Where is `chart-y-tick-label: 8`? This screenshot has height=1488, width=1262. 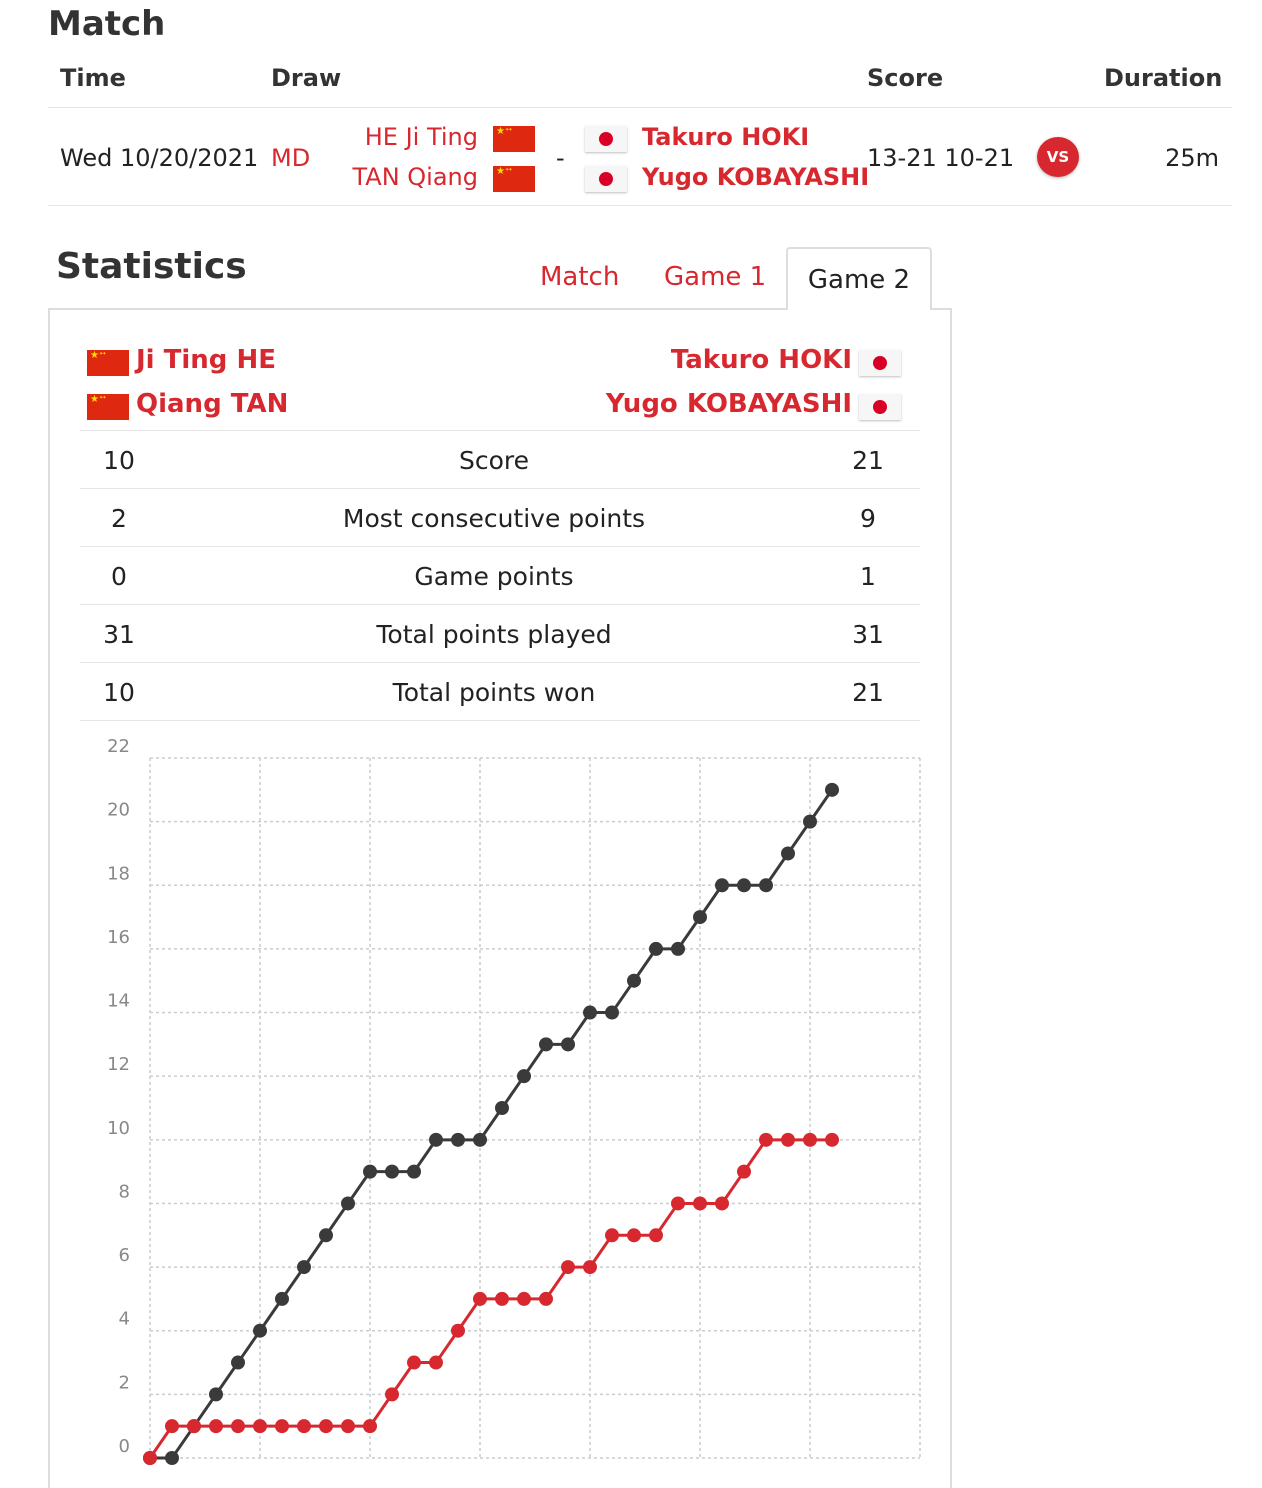 chart-y-tick-label: 8 is located at coordinates (124, 1191).